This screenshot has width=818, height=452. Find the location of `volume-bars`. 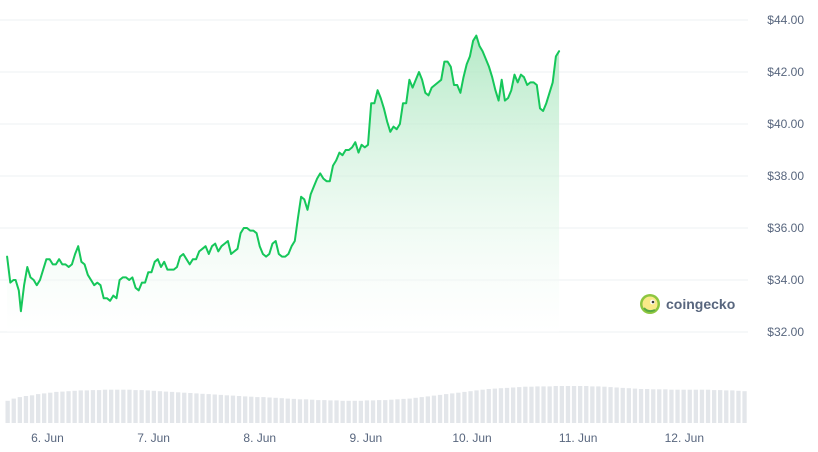

volume-bars is located at coordinates (376, 405).